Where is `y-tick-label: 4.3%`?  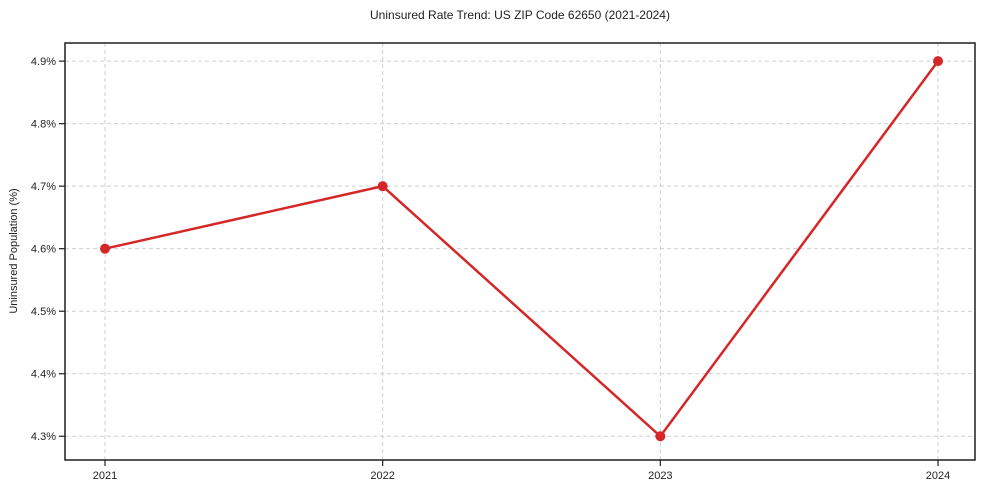 y-tick-label: 4.3% is located at coordinates (43, 437).